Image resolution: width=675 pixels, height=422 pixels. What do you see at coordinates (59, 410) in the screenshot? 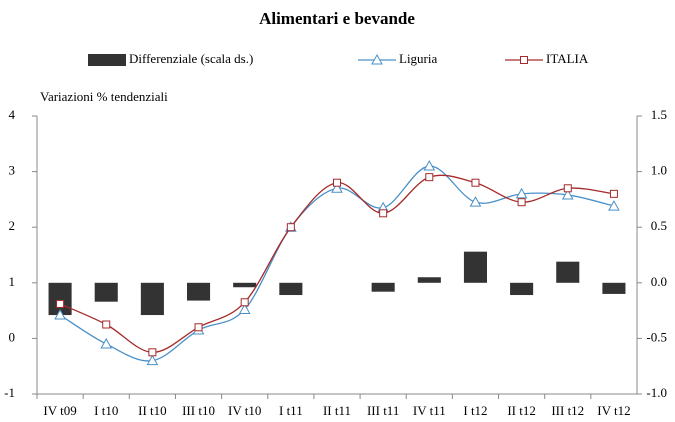
I see `x-tick-label: IV t09` at bounding box center [59, 410].